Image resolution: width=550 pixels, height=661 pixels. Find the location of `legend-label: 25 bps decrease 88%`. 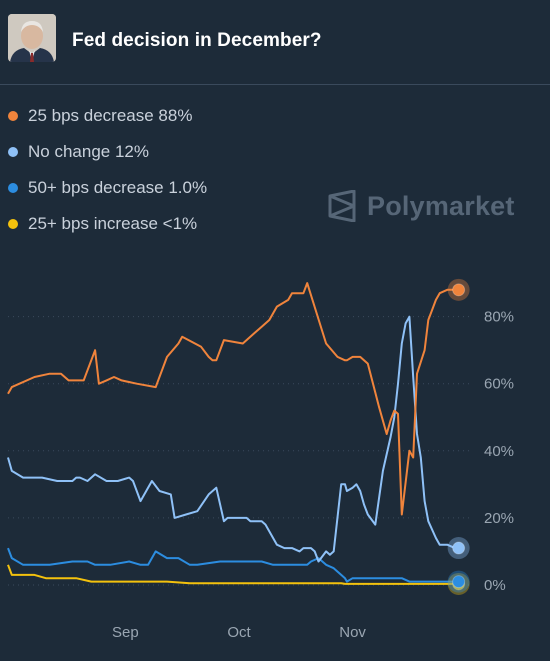

legend-label: 25 bps decrease 88% is located at coordinates (110, 115).